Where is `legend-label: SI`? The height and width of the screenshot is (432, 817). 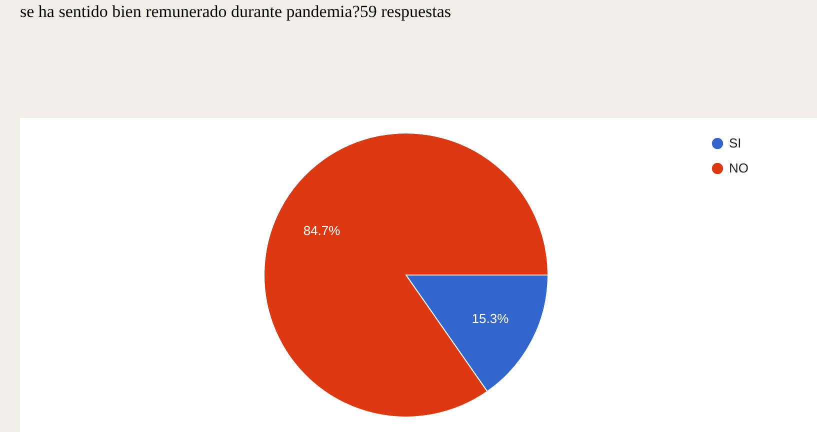
legend-label: SI is located at coordinates (735, 143).